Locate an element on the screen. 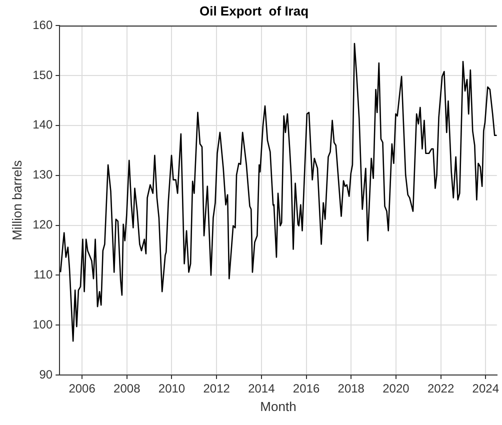  x-tick-label: 2016 is located at coordinates (306, 389).